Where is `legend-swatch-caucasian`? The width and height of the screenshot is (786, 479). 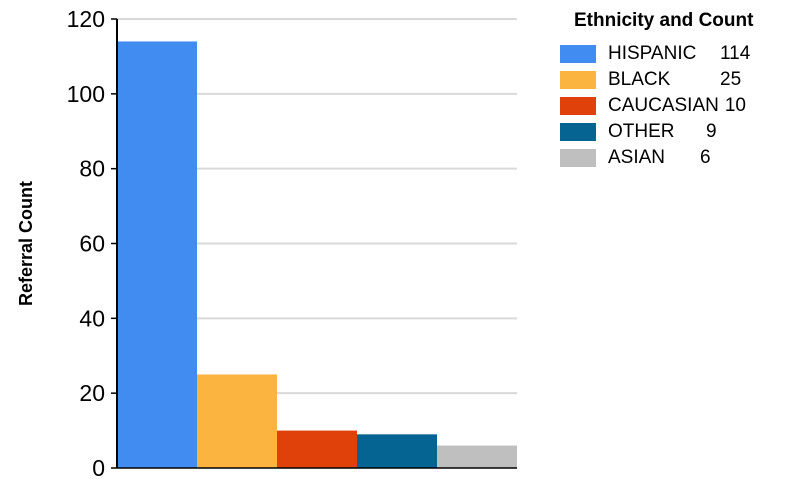
legend-swatch-caucasian is located at coordinates (578, 106).